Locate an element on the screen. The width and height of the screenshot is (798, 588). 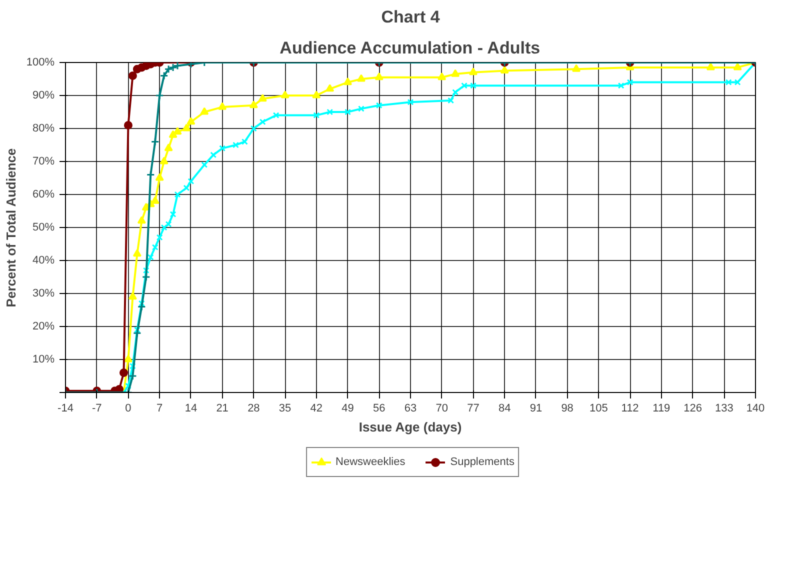
x-tick-label: 49 is located at coordinates (348, 408).